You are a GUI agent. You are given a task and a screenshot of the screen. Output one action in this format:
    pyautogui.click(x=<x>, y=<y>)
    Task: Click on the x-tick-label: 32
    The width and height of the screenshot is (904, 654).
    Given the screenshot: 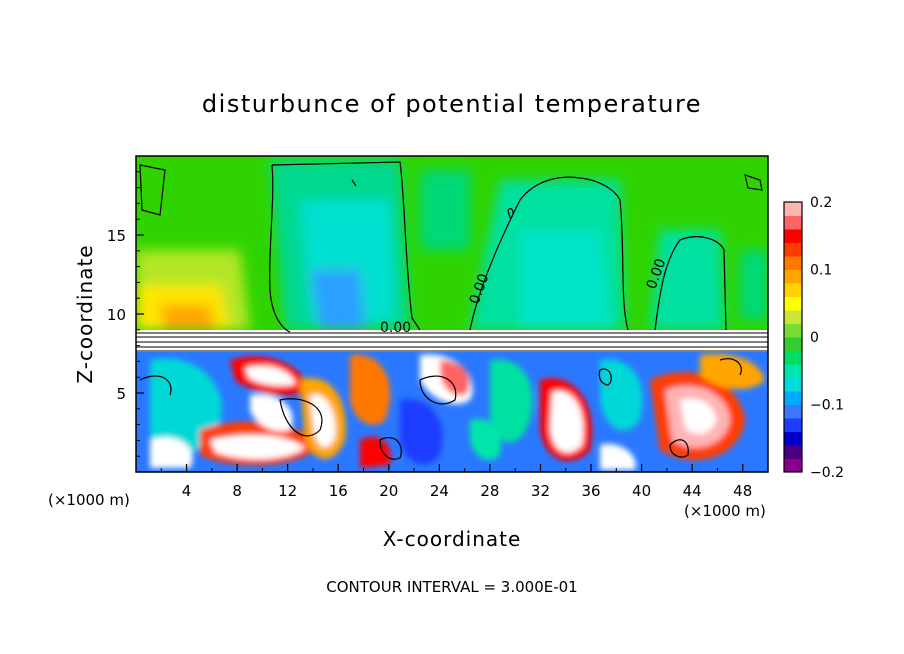 What is the action you would take?
    pyautogui.click(x=540, y=491)
    